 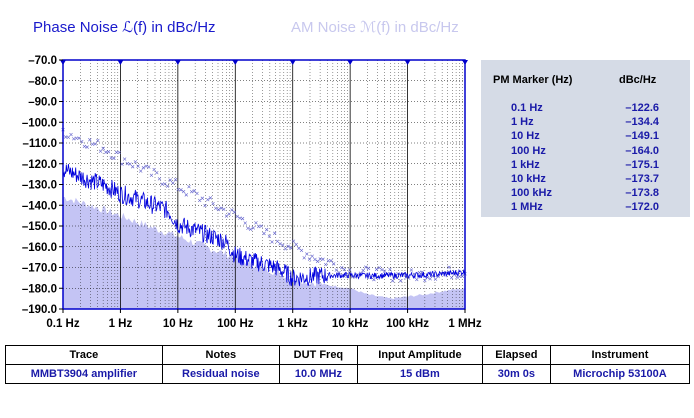 I want to click on x-tick-label: 1 Hz, so click(x=121, y=324).